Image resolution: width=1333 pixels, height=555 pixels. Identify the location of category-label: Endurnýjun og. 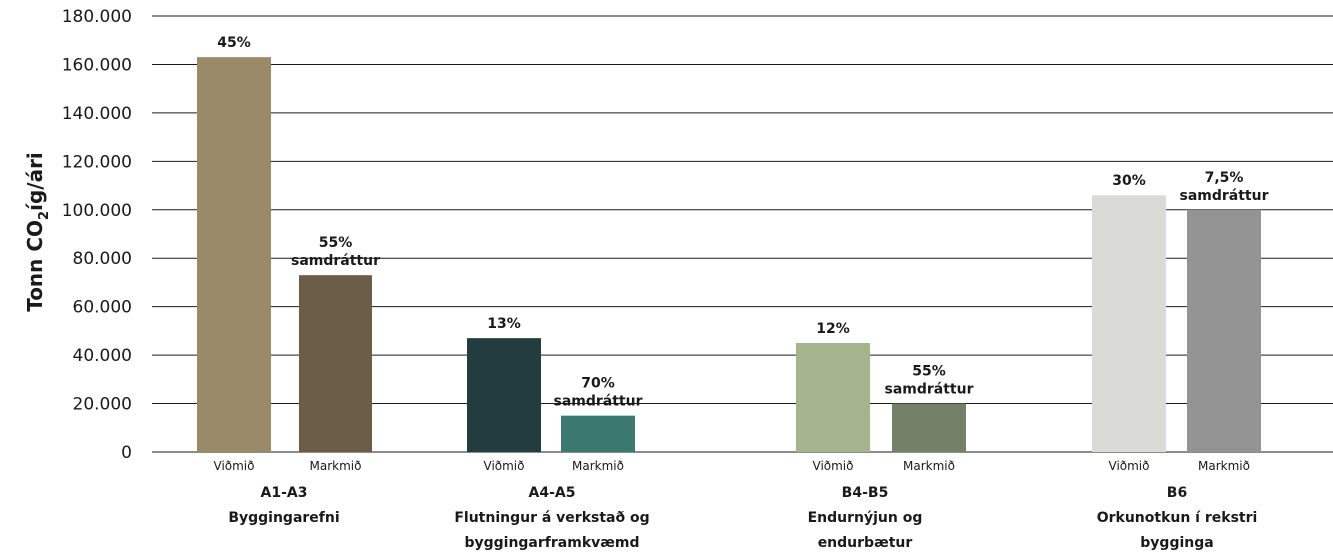
(865, 518).